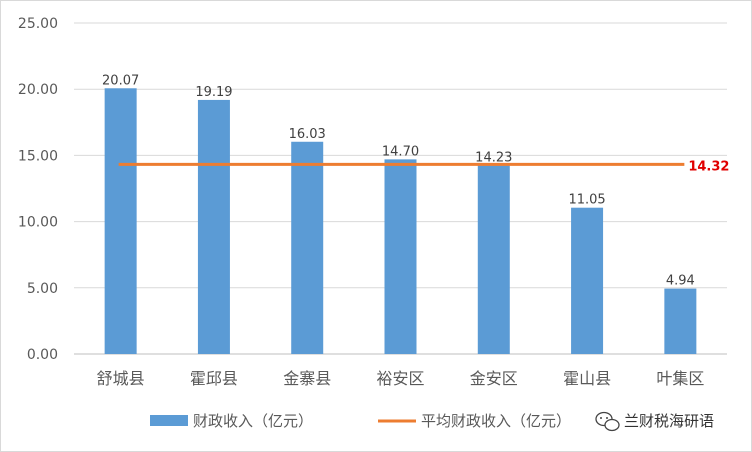  What do you see at coordinates (587, 378) in the screenshot?
I see `category-label: 霍山县` at bounding box center [587, 378].